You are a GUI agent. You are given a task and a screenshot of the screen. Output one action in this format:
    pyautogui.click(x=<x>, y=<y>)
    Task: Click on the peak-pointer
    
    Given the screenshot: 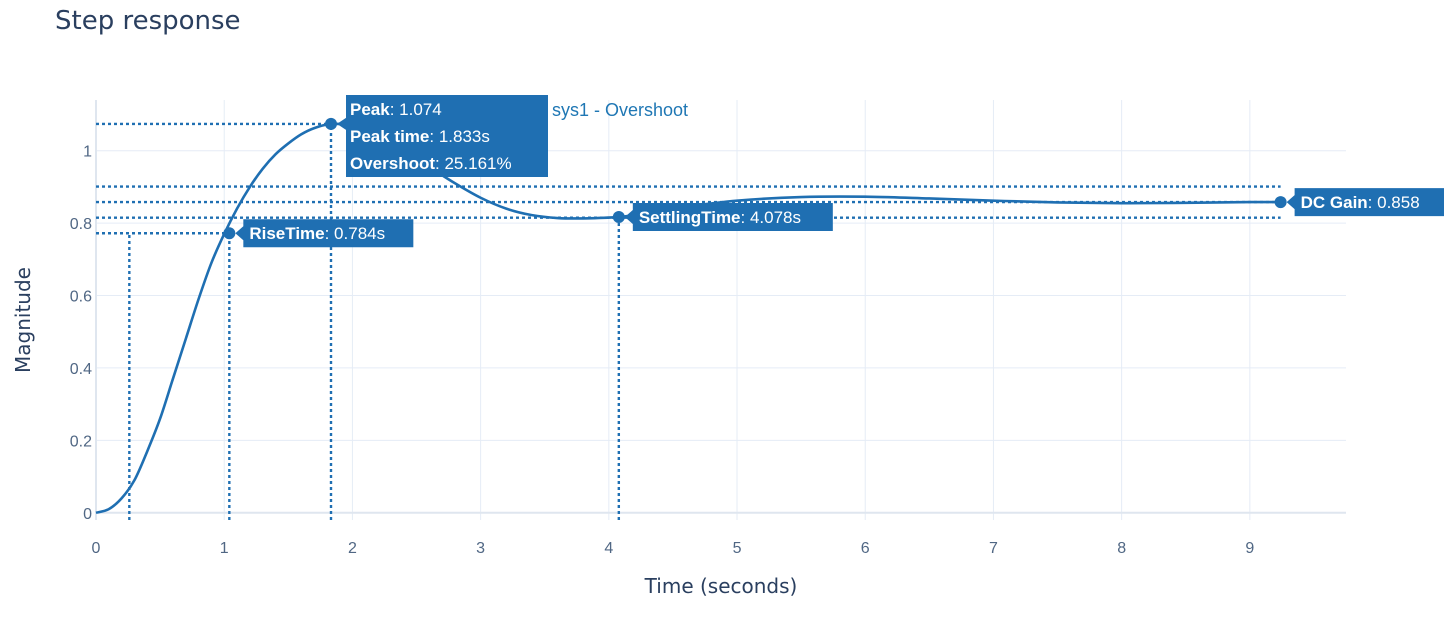 What is the action you would take?
    pyautogui.click(x=341, y=123)
    